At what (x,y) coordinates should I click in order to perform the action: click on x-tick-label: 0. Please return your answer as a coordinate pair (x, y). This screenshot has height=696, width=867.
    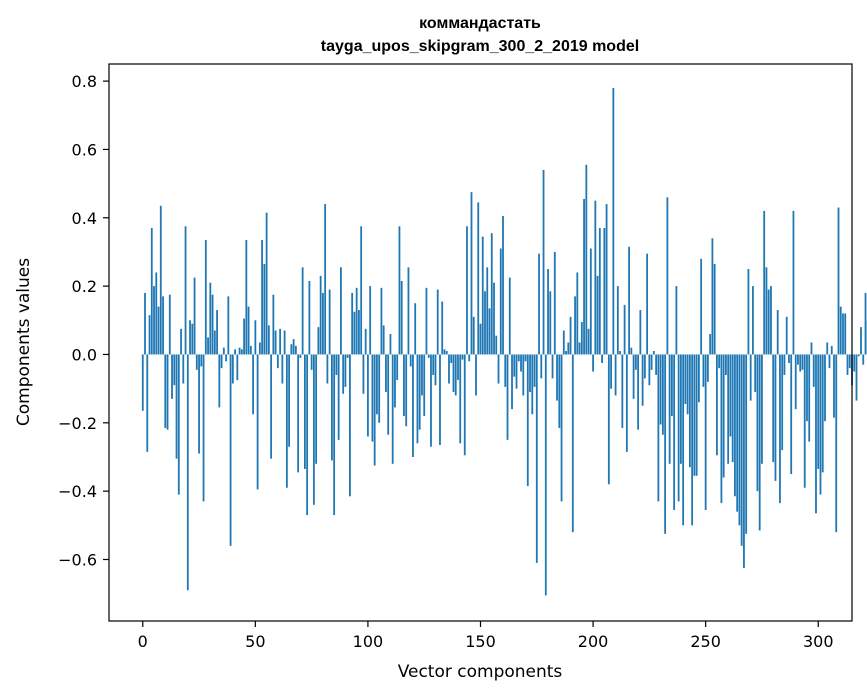
    Looking at the image, I should click on (143, 641).